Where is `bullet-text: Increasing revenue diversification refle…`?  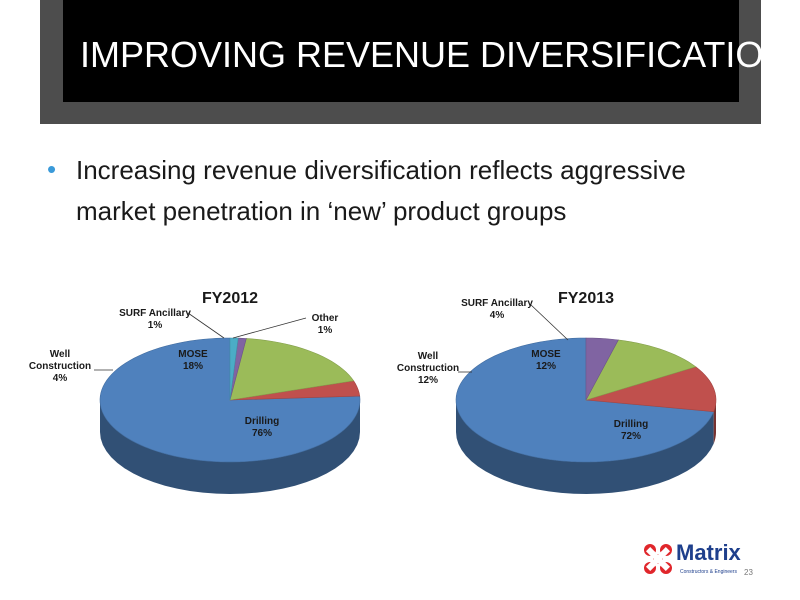
bullet-text: Increasing revenue diversification refle… is located at coordinates (381, 190).